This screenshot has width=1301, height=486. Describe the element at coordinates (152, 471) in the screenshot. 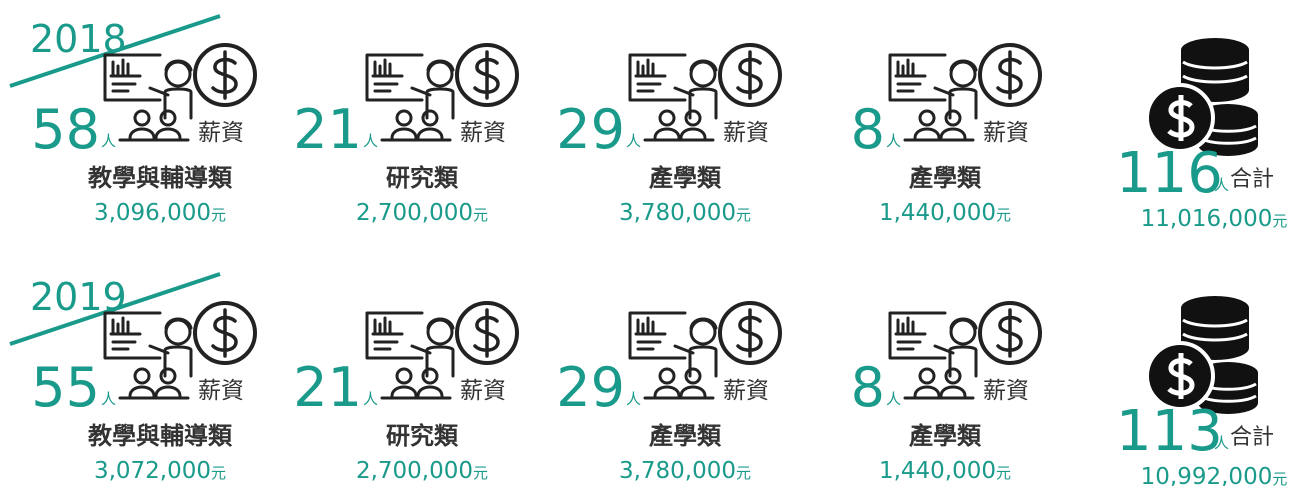

I see `amount-value: 3,072,000` at that location.